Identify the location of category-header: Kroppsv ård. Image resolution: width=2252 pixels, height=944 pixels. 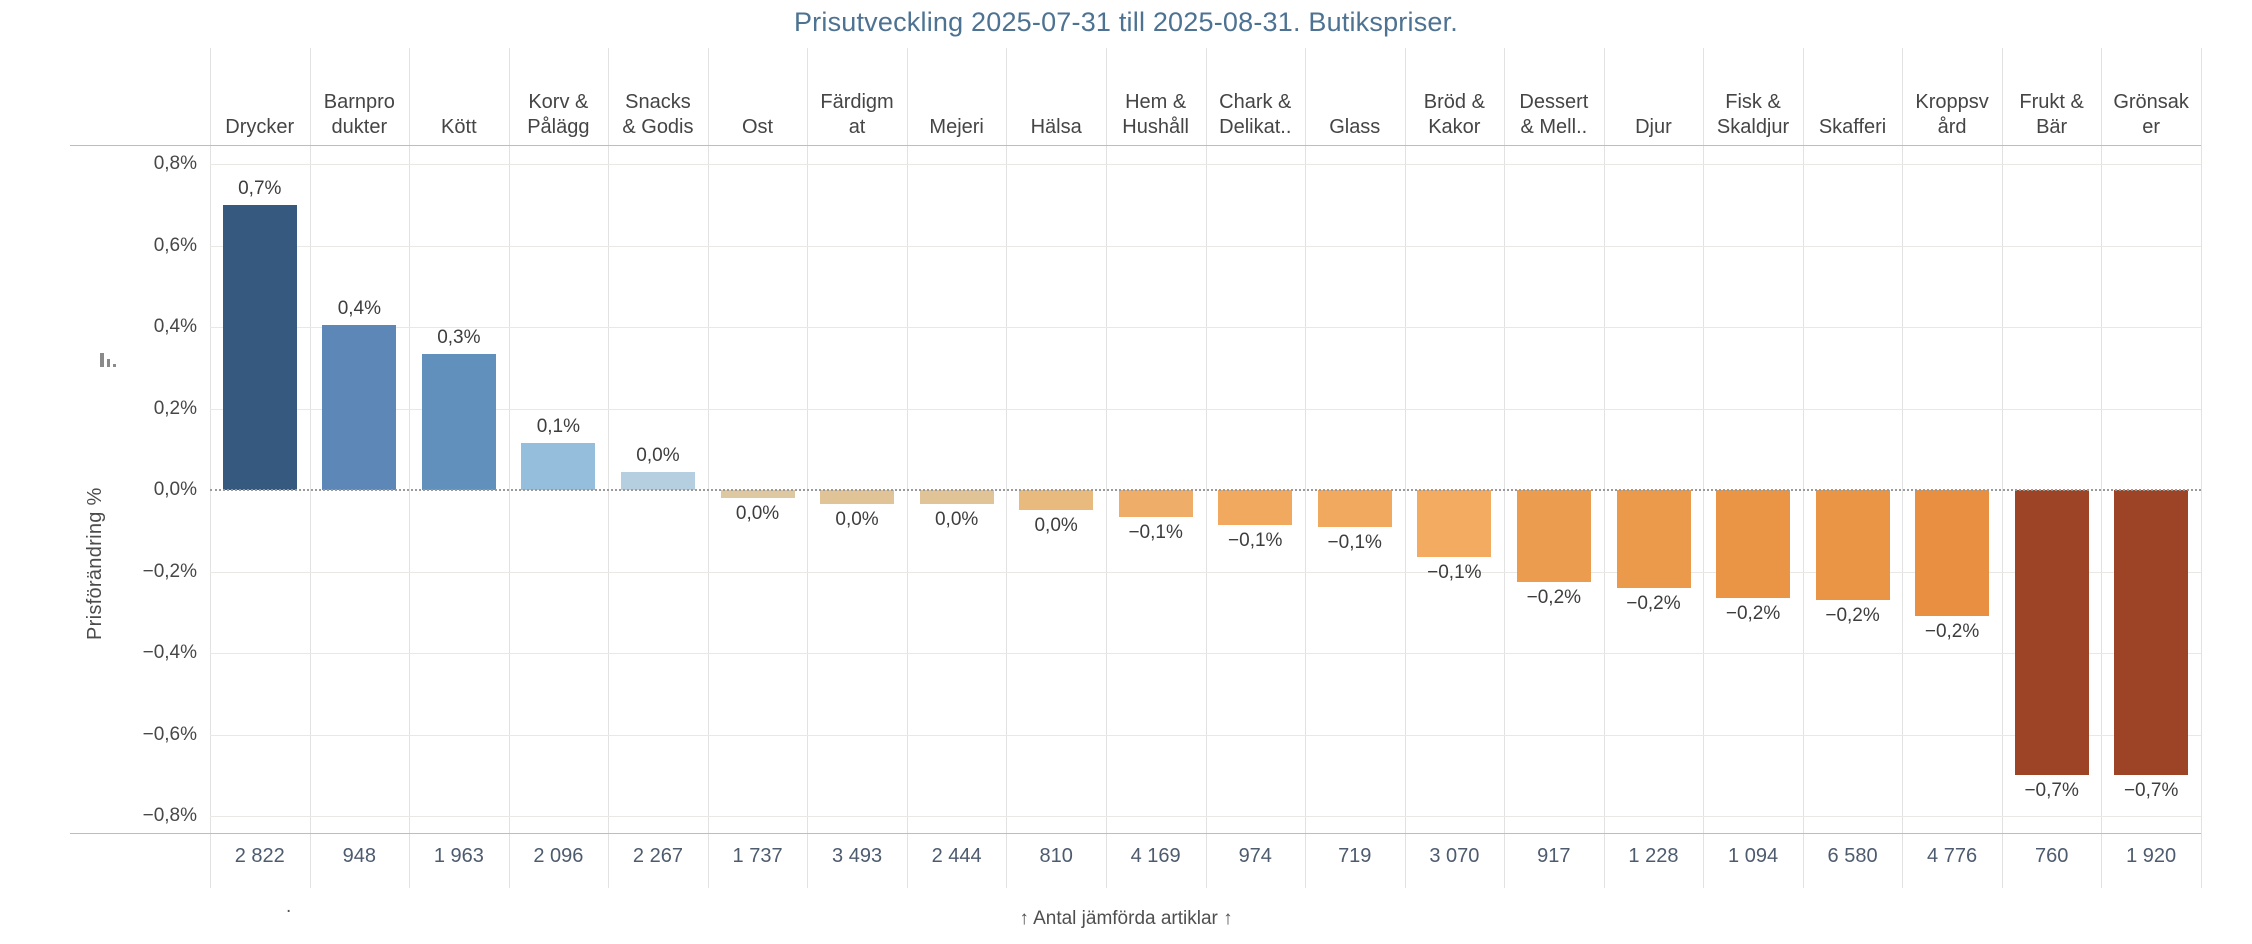
(1952, 114).